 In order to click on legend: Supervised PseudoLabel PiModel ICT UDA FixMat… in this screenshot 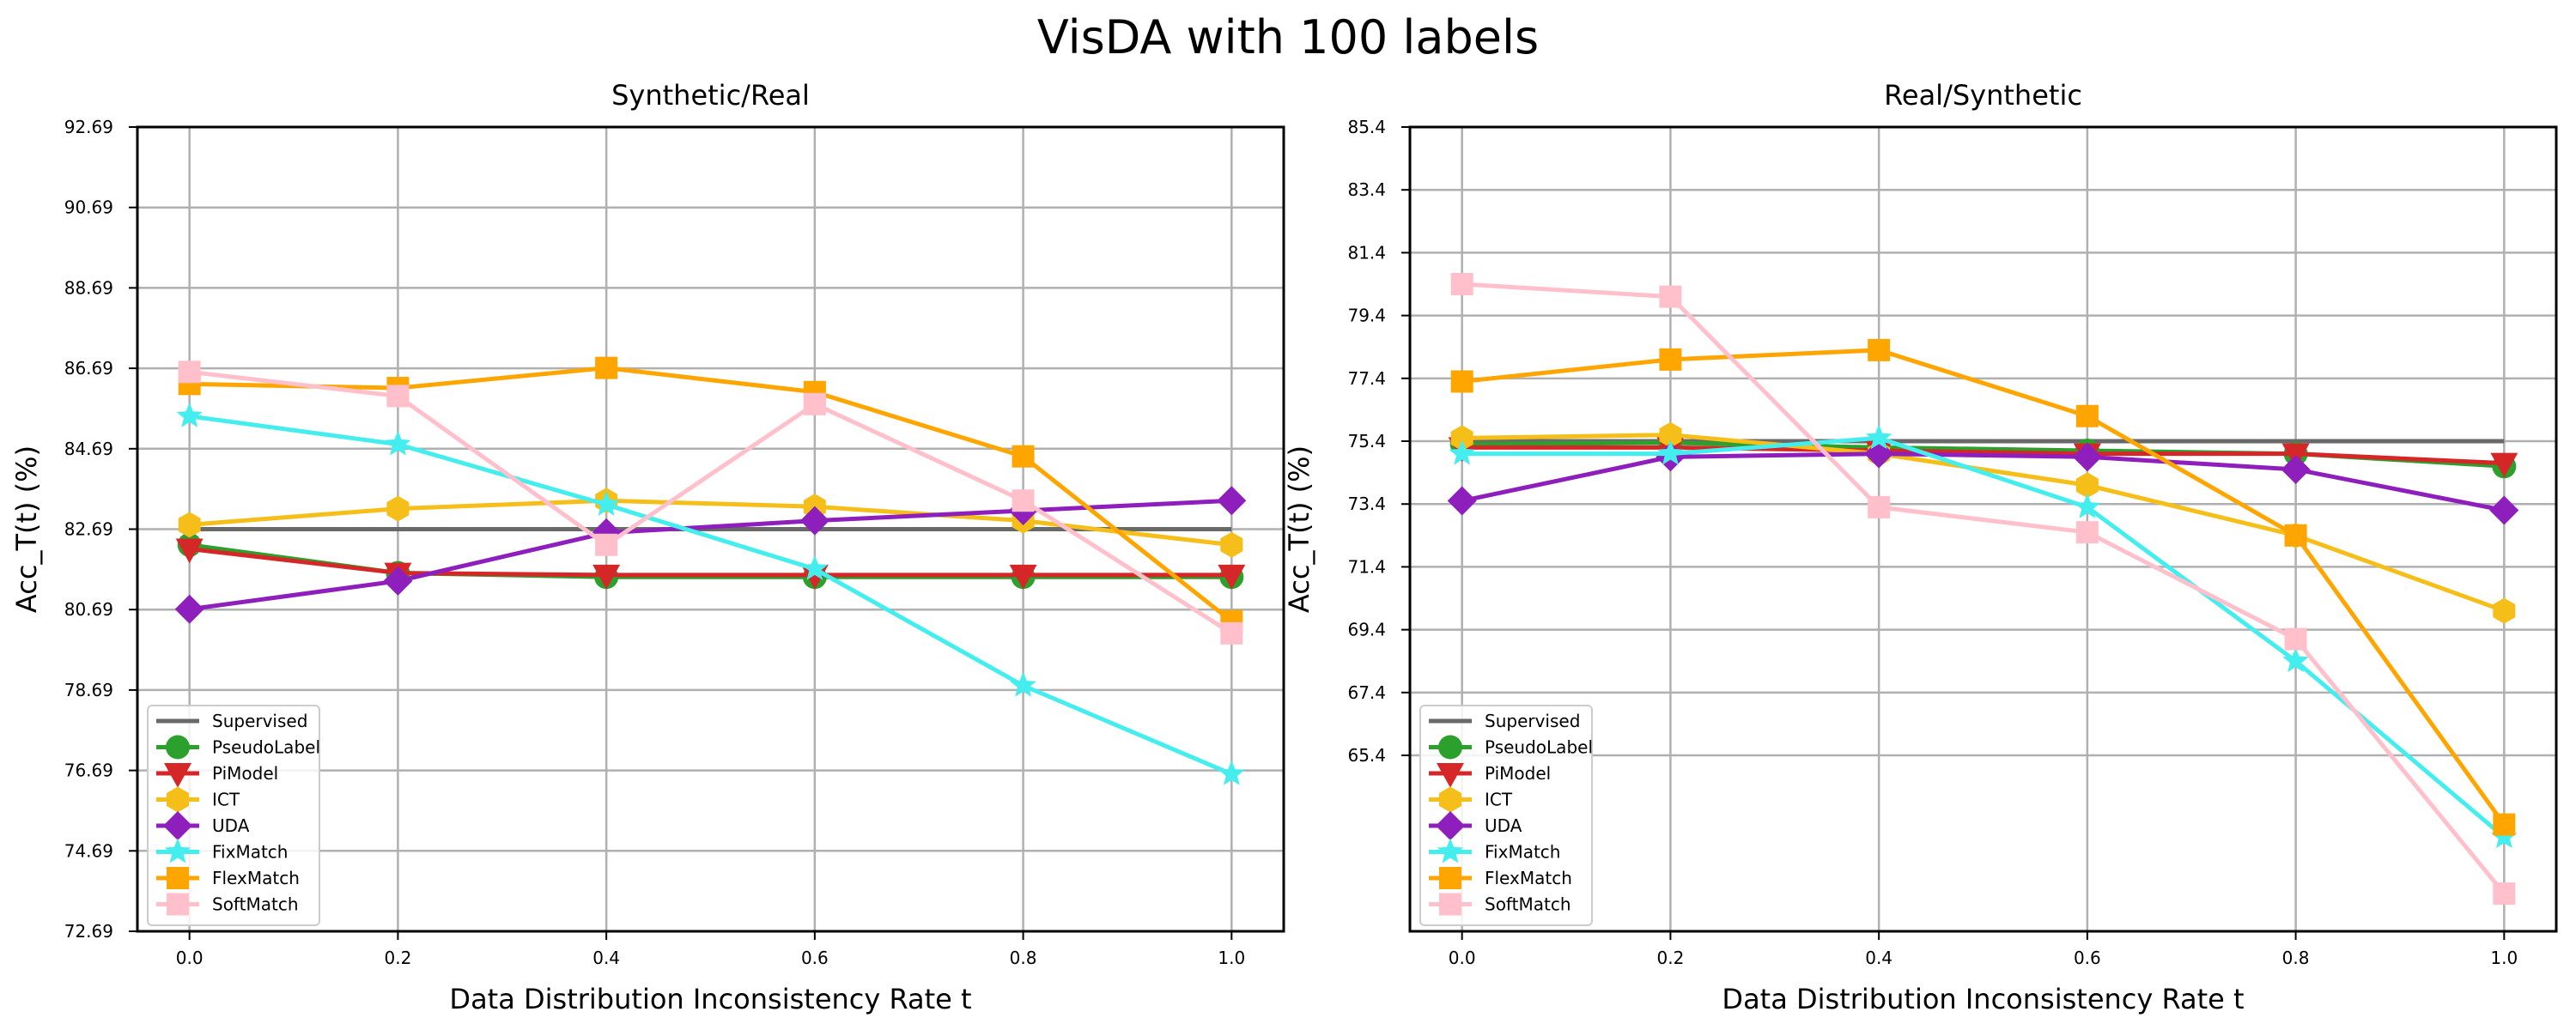, I will do `click(233, 815)`.